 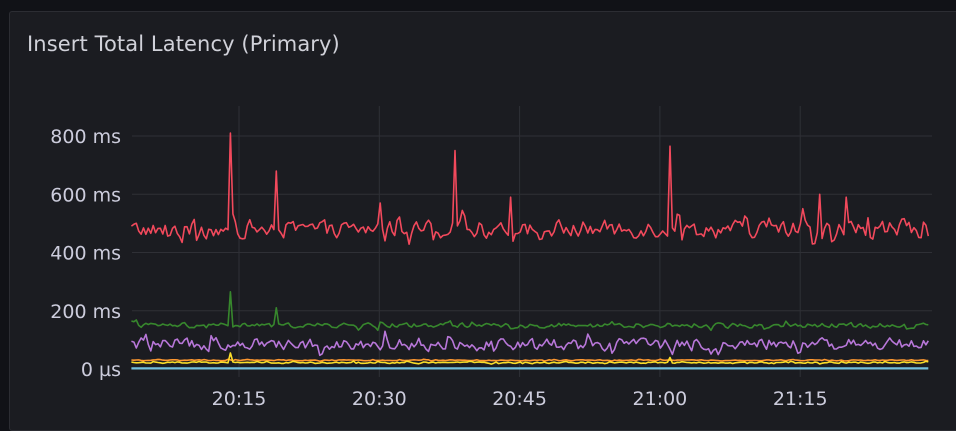 What do you see at coordinates (379, 399) in the screenshot?
I see `x-tick-label: 20:30` at bounding box center [379, 399].